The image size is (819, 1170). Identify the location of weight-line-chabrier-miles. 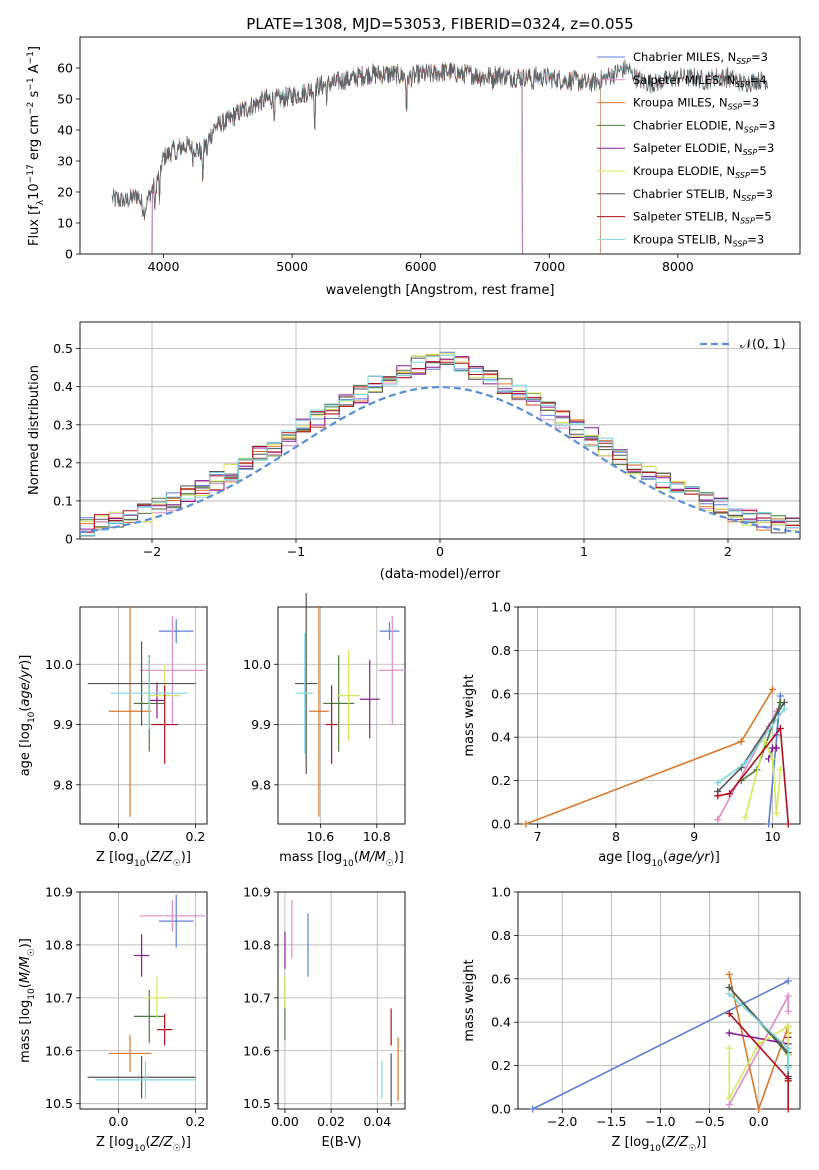
(660, 1045).